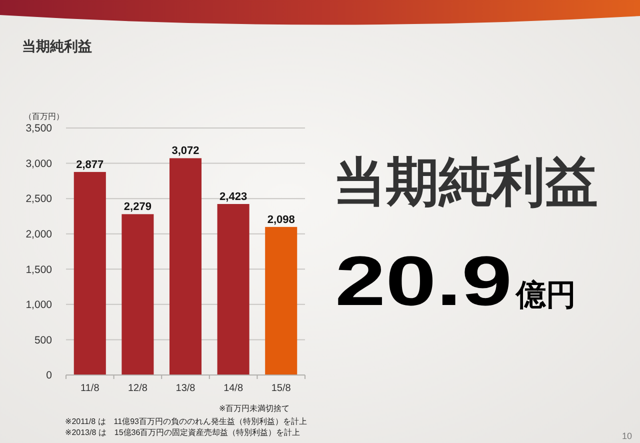 This screenshot has width=640, height=443. What do you see at coordinates (90, 388) in the screenshot?
I see `x-tick-label: 11/8` at bounding box center [90, 388].